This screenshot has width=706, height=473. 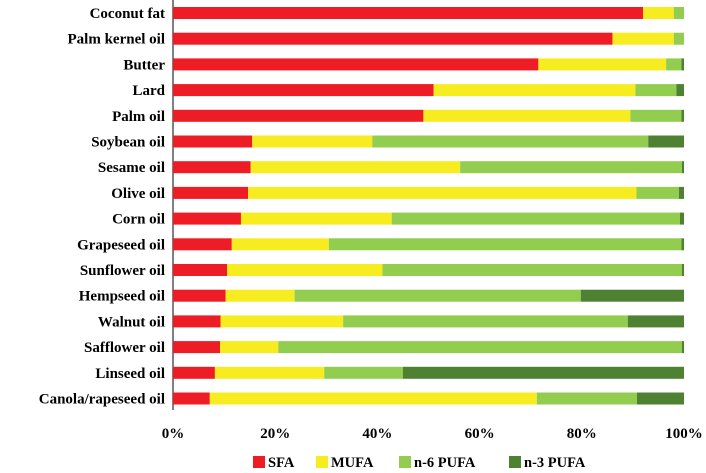 I want to click on legend: SFA MUFA n-6 PUFA n-3 PUFA, so click(x=419, y=463).